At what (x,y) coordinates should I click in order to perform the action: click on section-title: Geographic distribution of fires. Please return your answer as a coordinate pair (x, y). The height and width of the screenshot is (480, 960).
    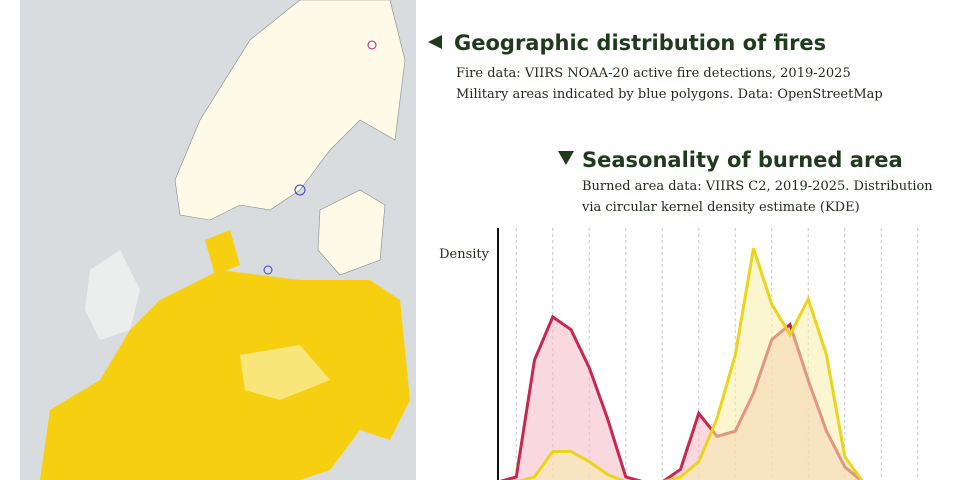
    Looking at the image, I should click on (640, 43).